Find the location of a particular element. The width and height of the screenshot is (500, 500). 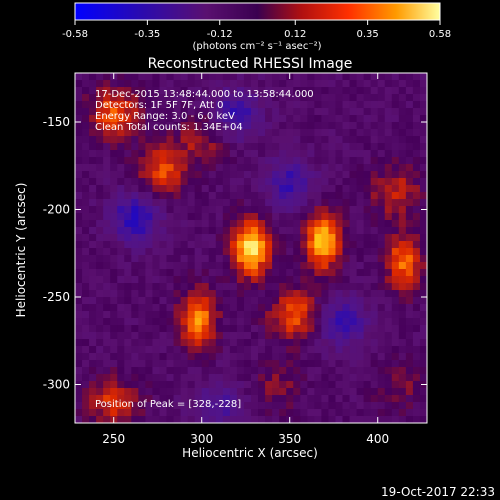

y-tick-label: -150 is located at coordinates (56, 122).